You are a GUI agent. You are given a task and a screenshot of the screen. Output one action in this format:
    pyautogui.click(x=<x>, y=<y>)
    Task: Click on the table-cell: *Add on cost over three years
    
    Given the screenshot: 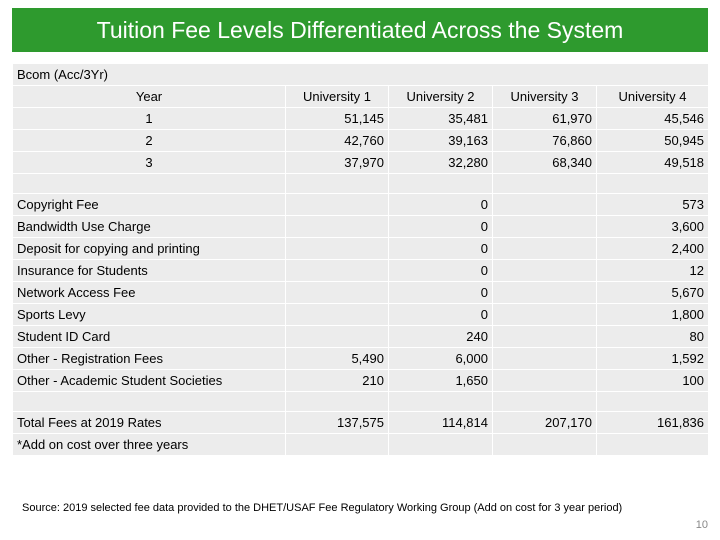 What is the action you would take?
    pyautogui.click(x=149, y=444)
    